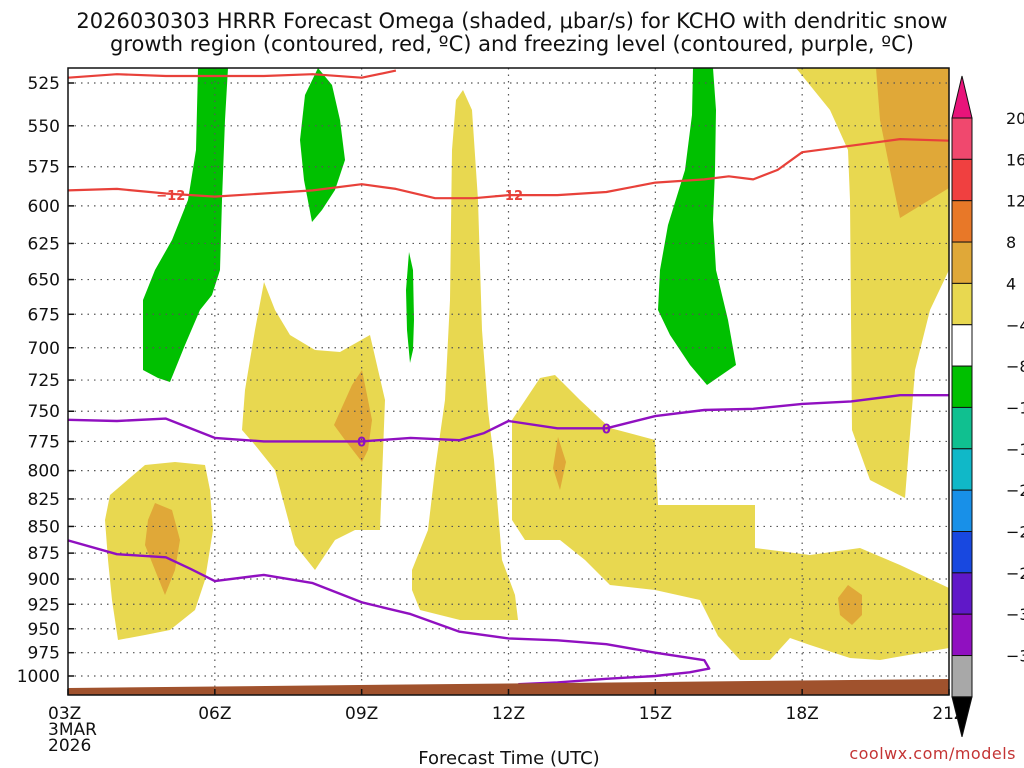  What do you see at coordinates (1011, 242) in the screenshot?
I see `colorbar-tick-label-3: 8` at bounding box center [1011, 242].